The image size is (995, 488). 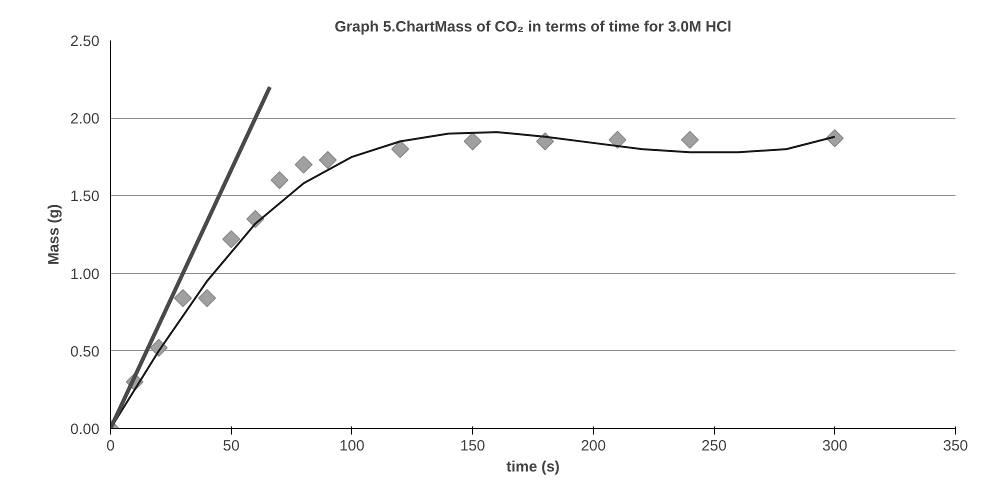 What do you see at coordinates (85, 197) in the screenshot?
I see `y-tick-label: 1.50` at bounding box center [85, 197].